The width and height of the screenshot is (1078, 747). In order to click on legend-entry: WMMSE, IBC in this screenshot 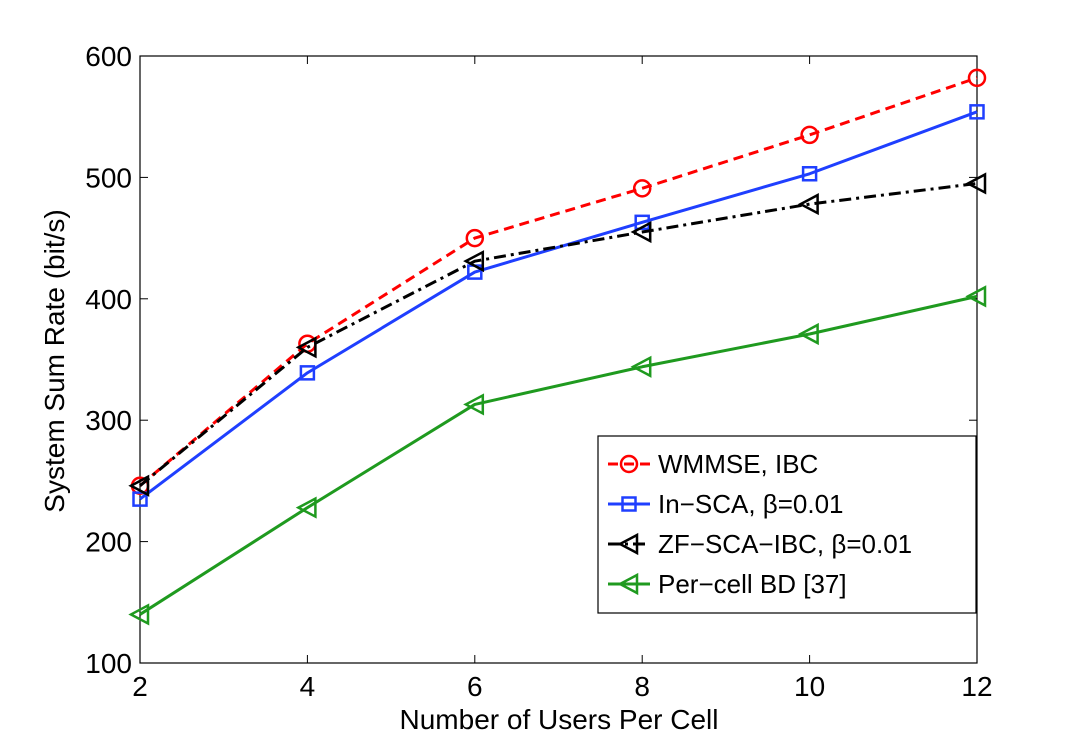, I will do `click(738, 464)`.